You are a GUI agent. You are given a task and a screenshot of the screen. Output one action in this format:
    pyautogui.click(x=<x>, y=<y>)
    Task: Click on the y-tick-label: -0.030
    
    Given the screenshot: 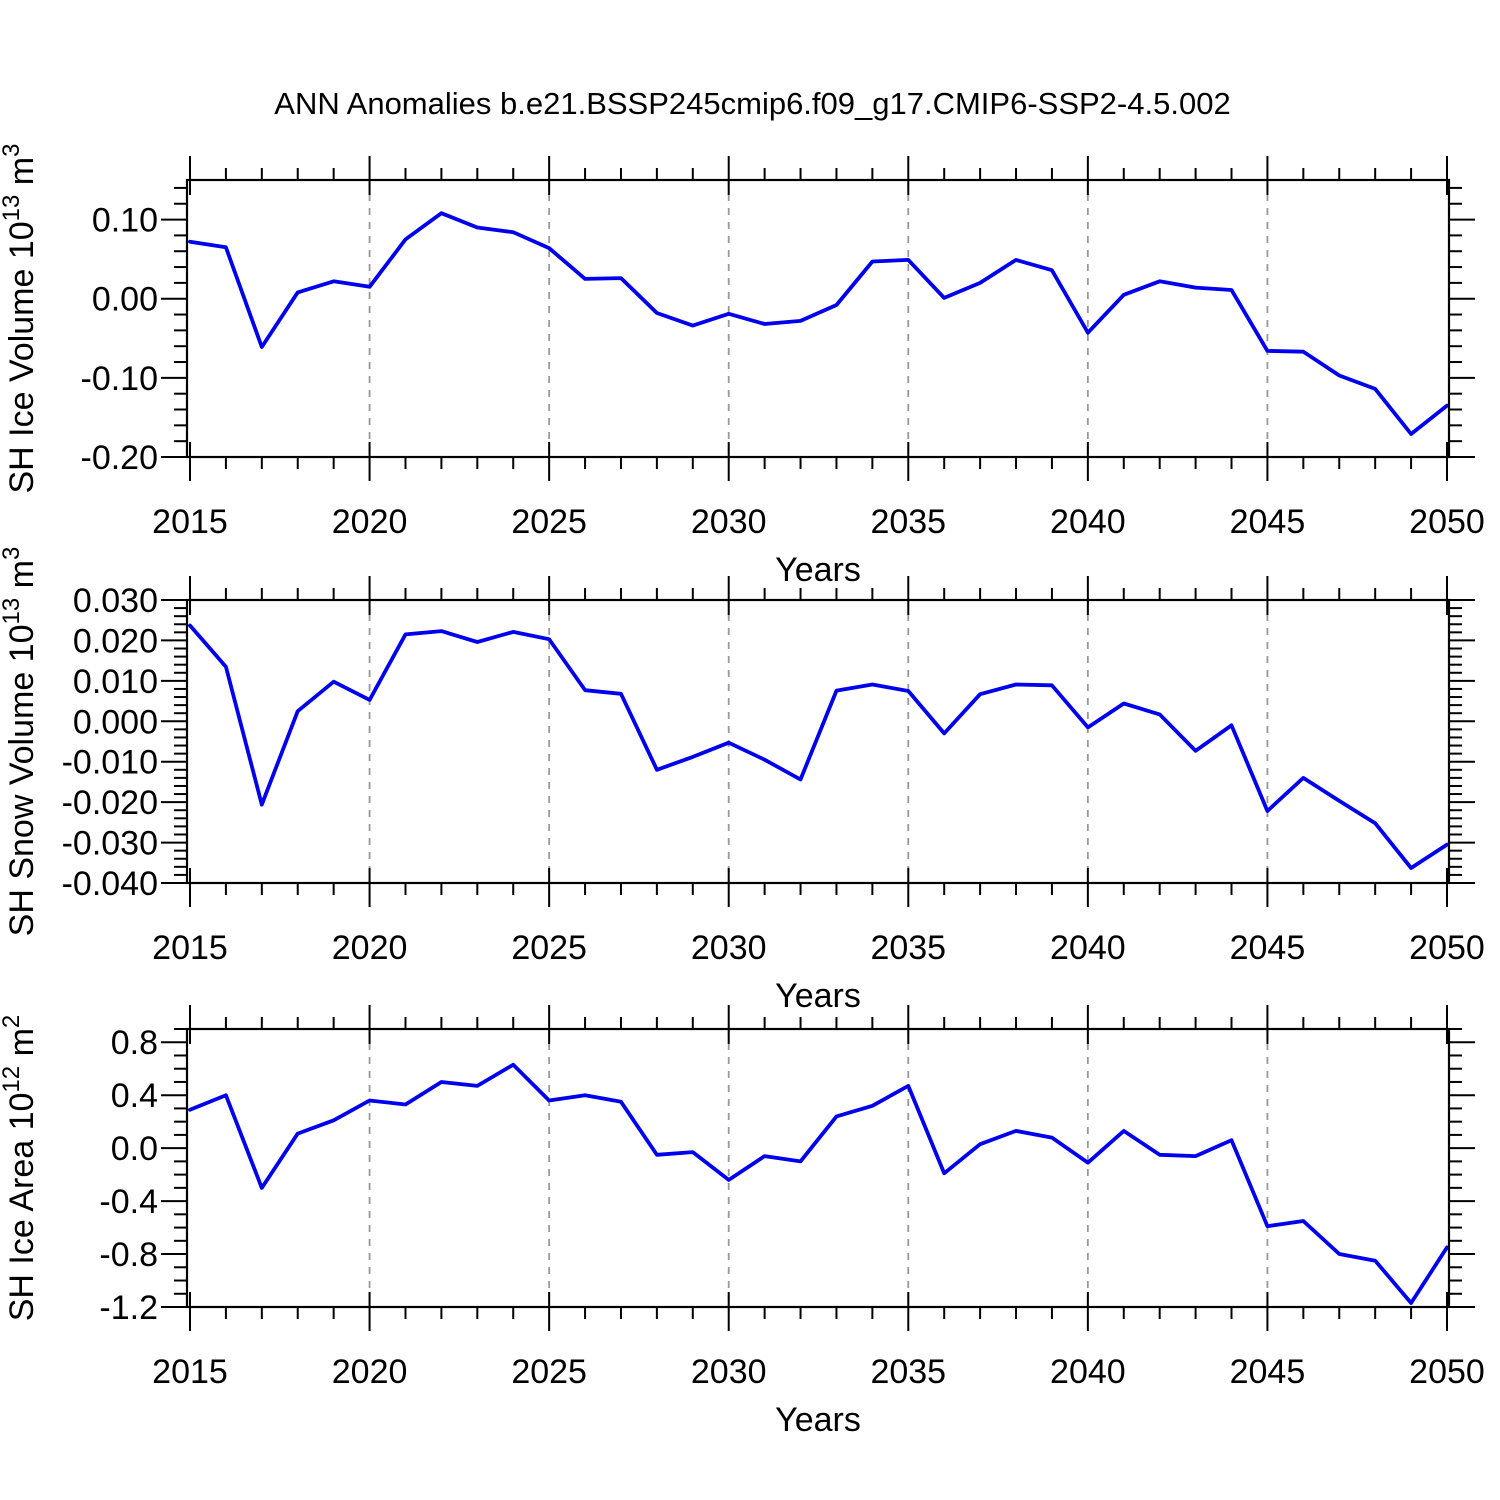 What is the action you would take?
    pyautogui.click(x=110, y=844)
    